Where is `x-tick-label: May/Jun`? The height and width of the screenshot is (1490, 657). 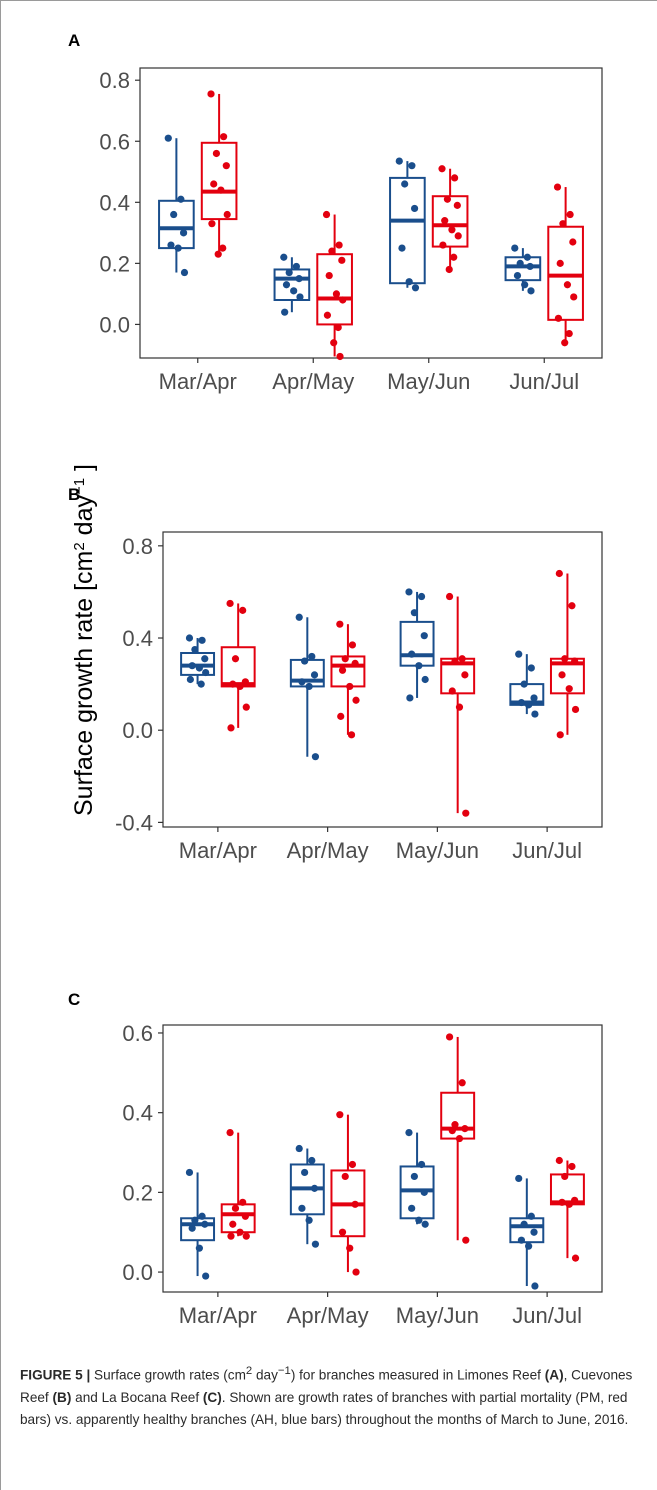
x-tick-label: May/Jun is located at coordinates (437, 850).